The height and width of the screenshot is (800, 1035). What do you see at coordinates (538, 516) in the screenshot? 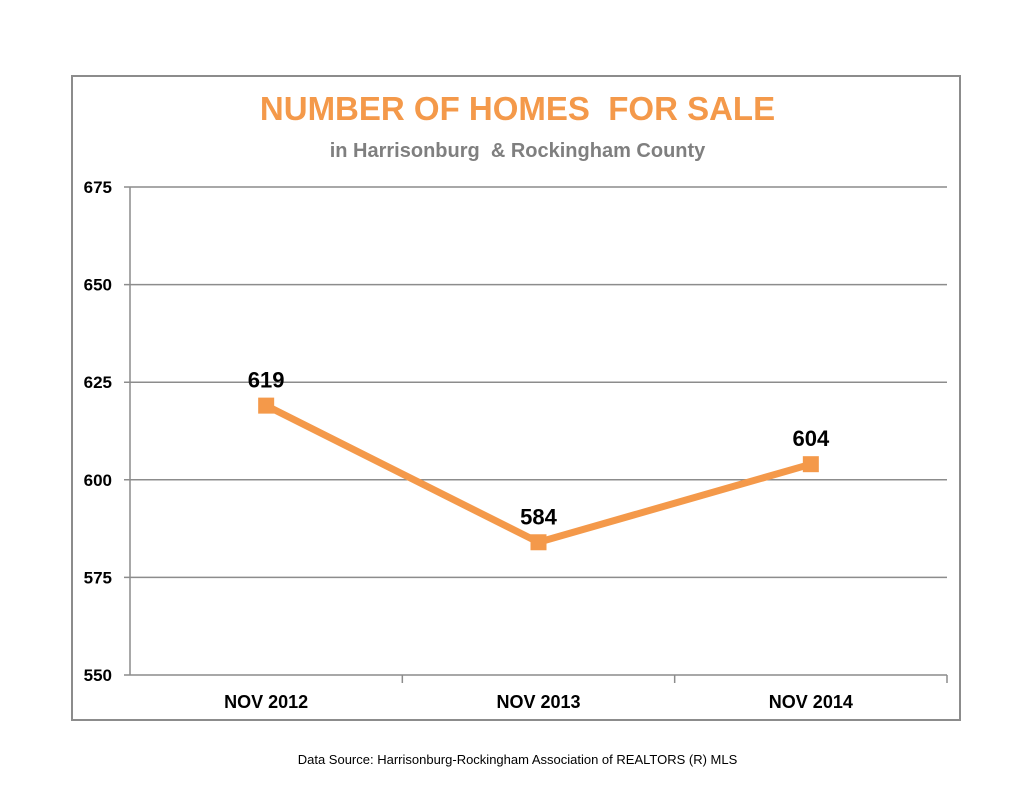
I see `data-label: 584` at bounding box center [538, 516].